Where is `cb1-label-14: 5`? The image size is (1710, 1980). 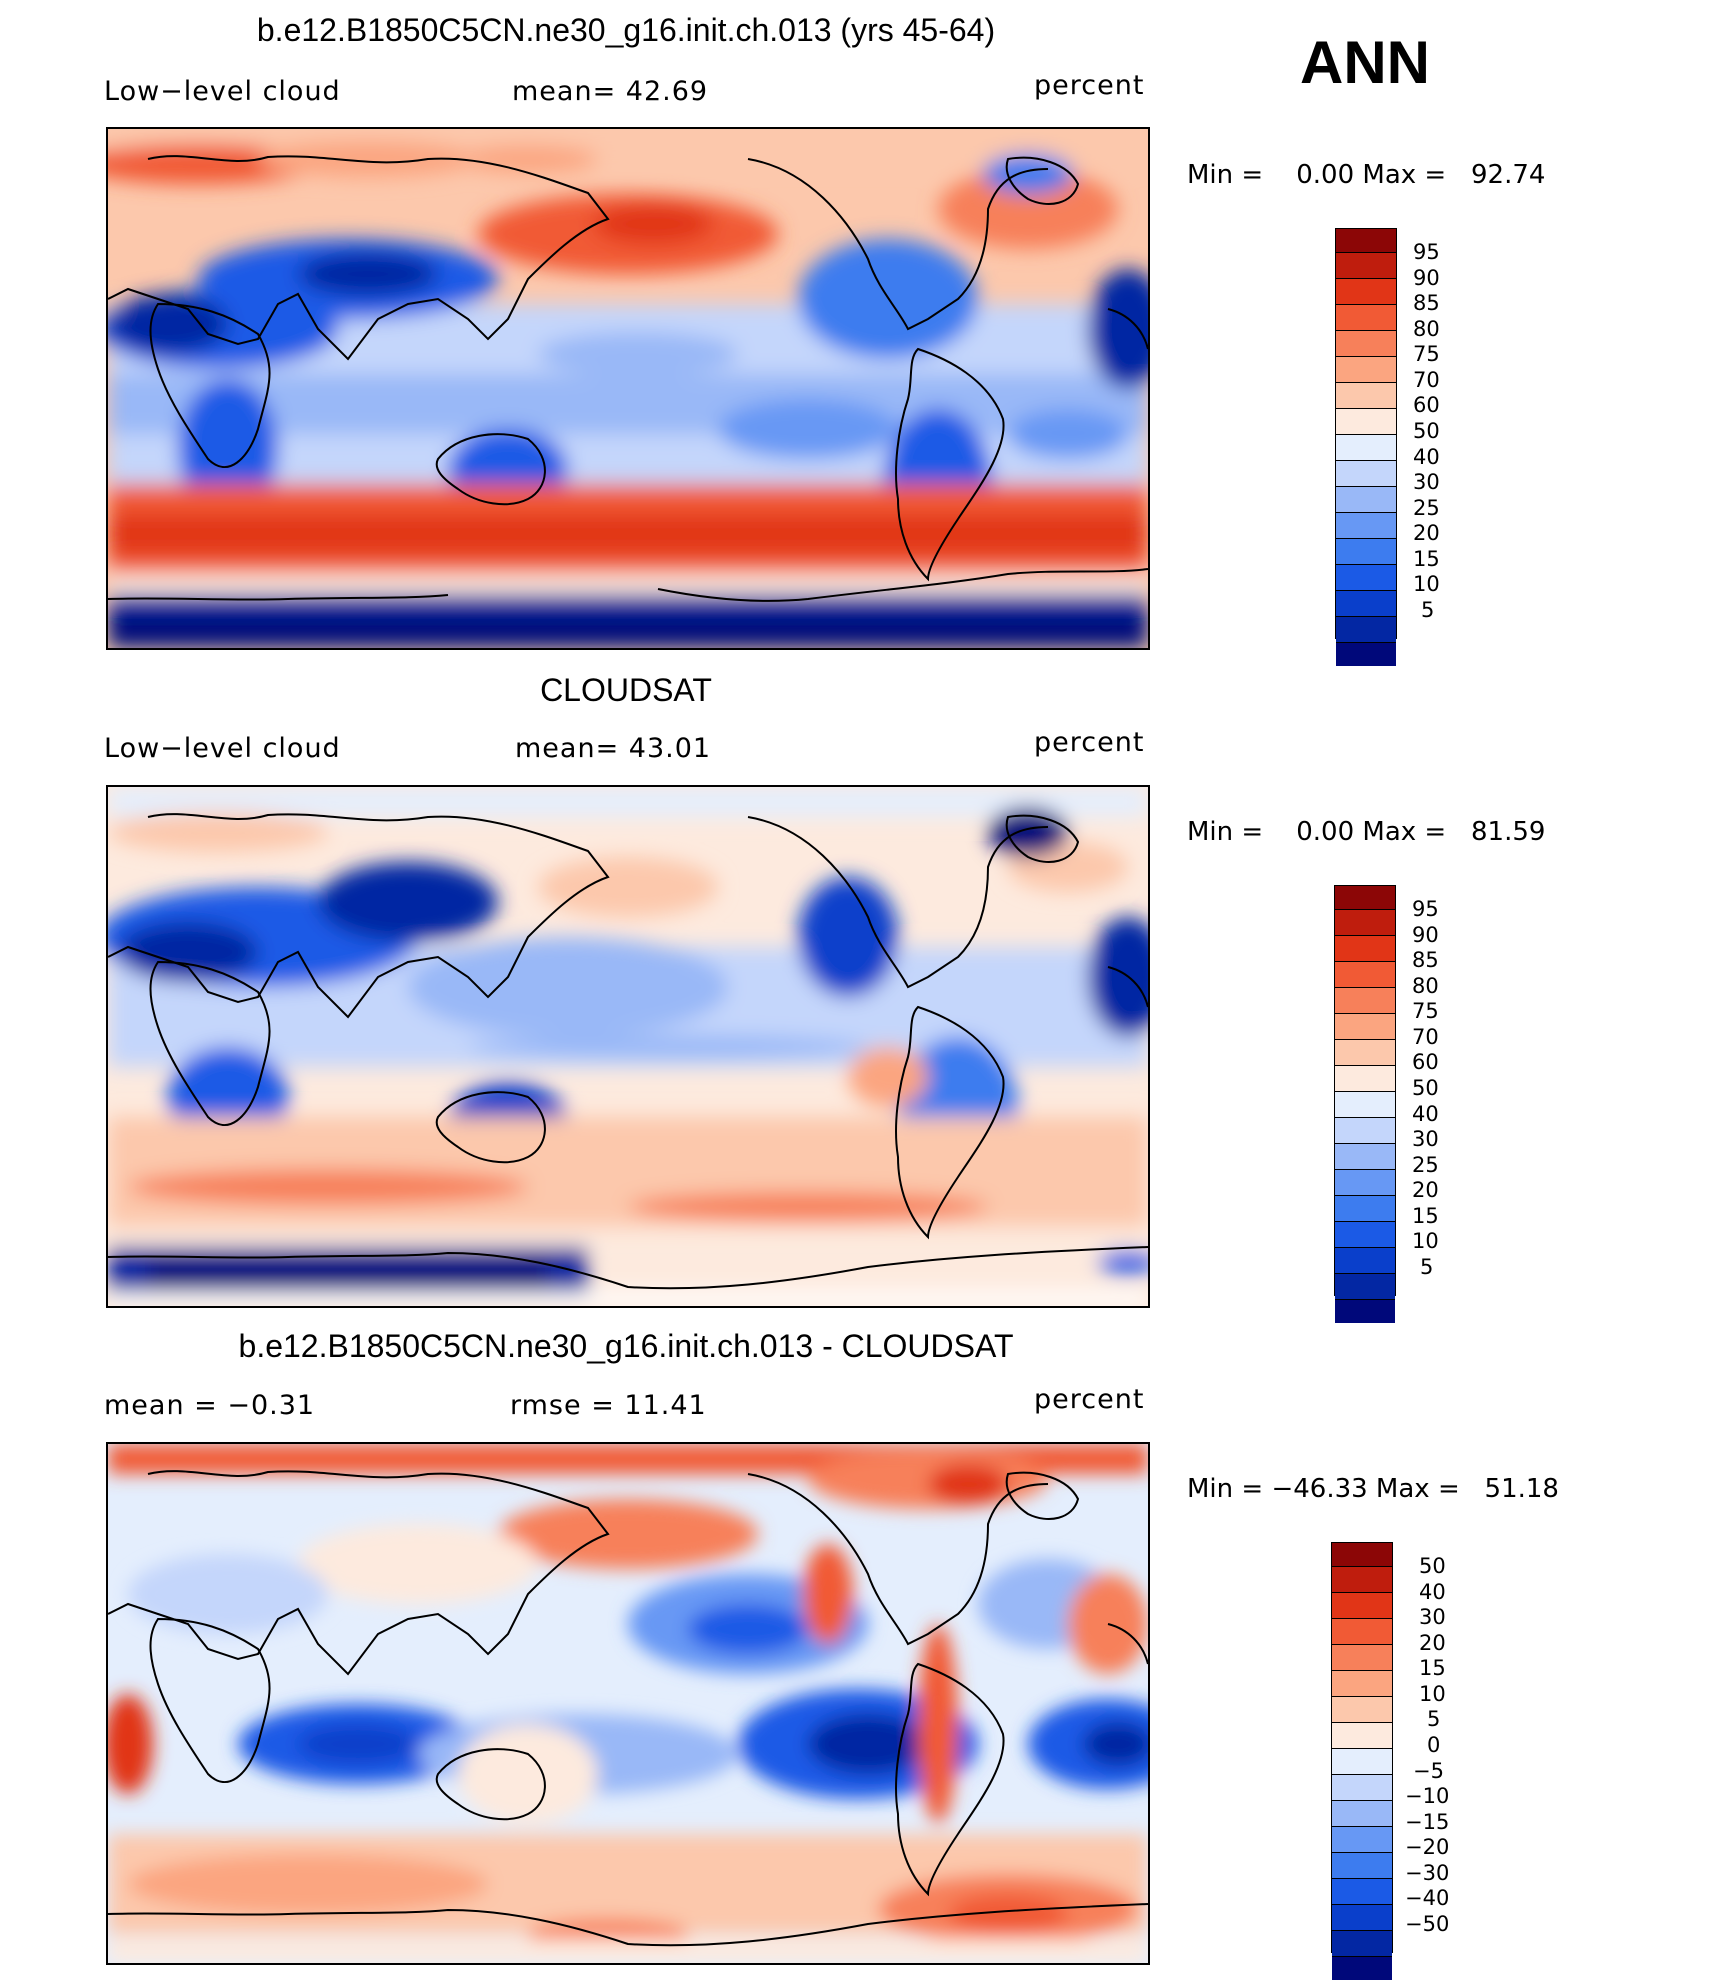 cb1-label-14: 5 is located at coordinates (1428, 610).